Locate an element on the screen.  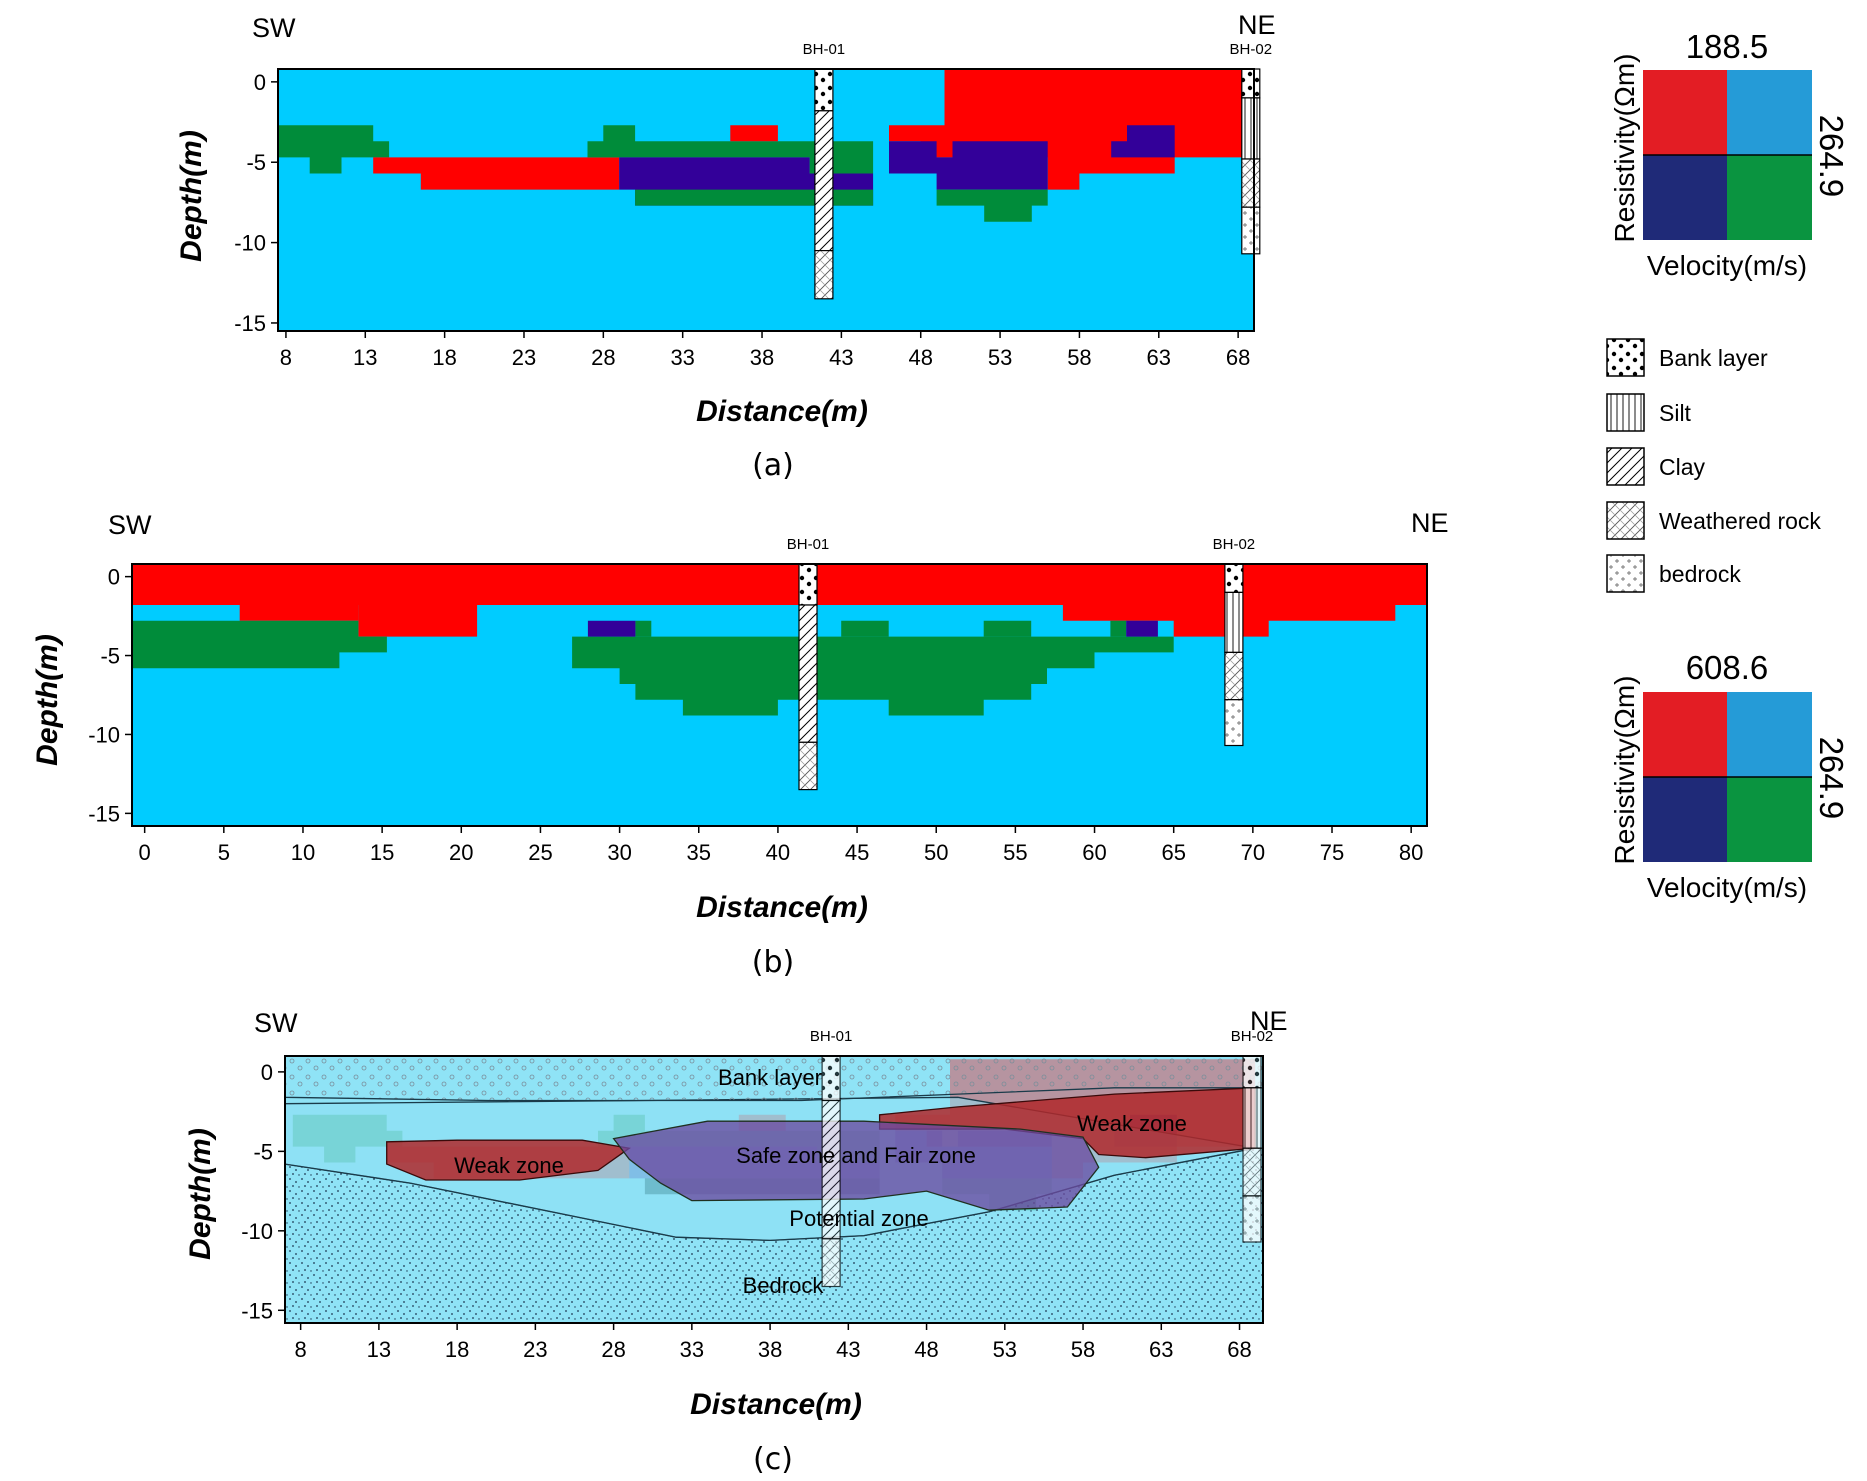
panel-c-ne-label: NE is located at coordinates (1269, 1021).